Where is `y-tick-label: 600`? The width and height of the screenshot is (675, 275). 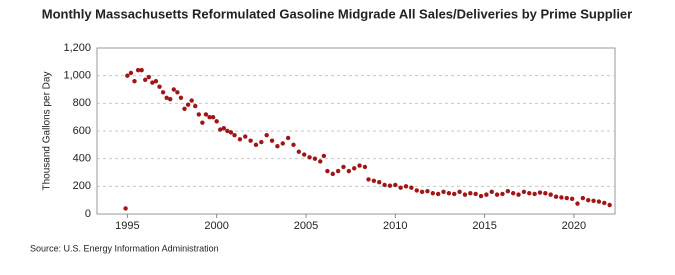
y-tick-label: 600 is located at coordinates (82, 131).